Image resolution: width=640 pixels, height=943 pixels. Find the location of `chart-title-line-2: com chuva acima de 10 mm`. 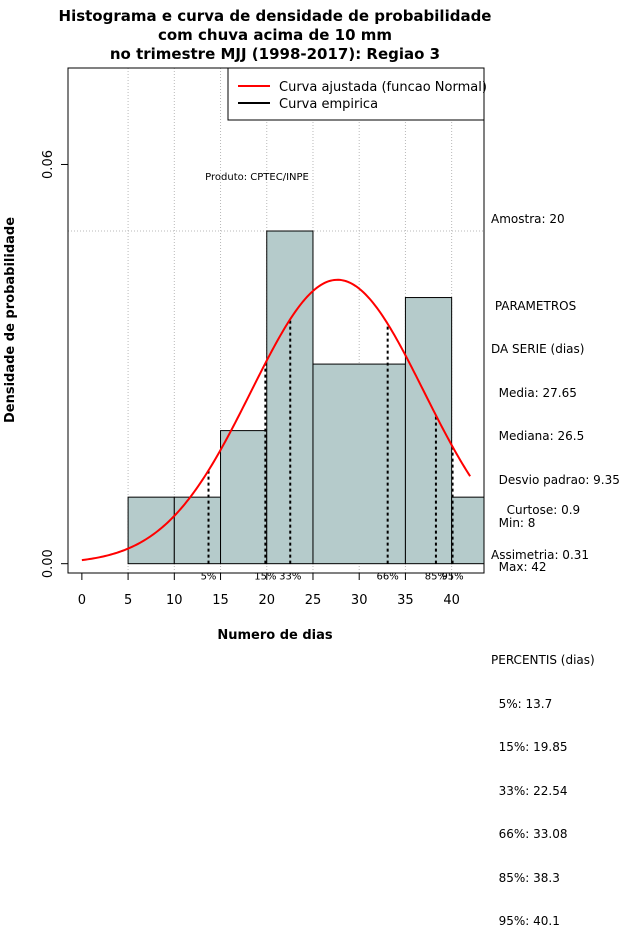

chart-title-line-2: com chuva acima de 10 mm is located at coordinates (275, 35).